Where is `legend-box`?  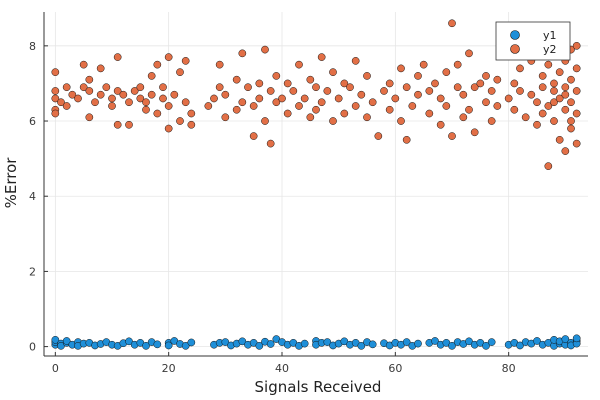
legend-box is located at coordinates (533, 41).